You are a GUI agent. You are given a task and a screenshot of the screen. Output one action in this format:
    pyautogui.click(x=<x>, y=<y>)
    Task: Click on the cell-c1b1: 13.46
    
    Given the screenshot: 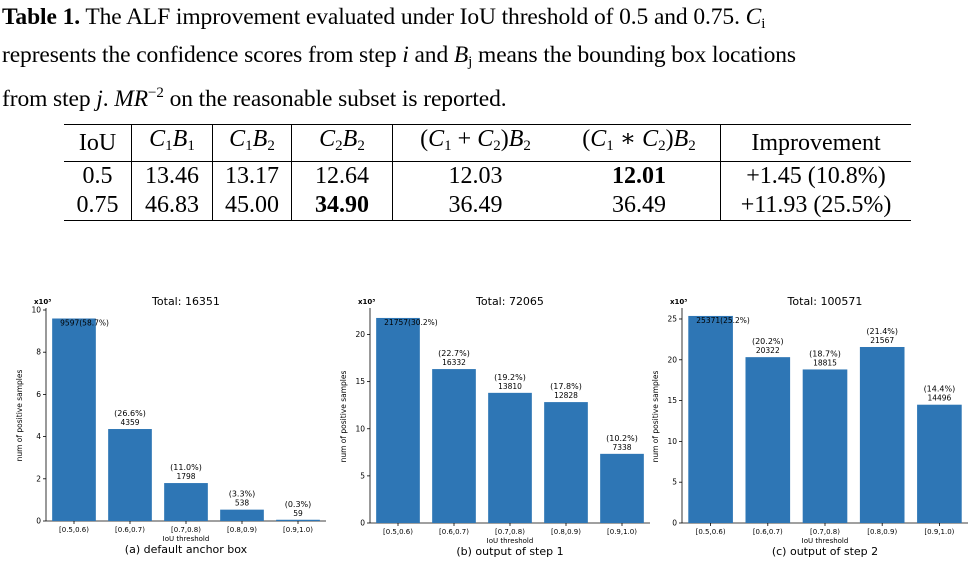 What is the action you would take?
    pyautogui.click(x=172, y=176)
    